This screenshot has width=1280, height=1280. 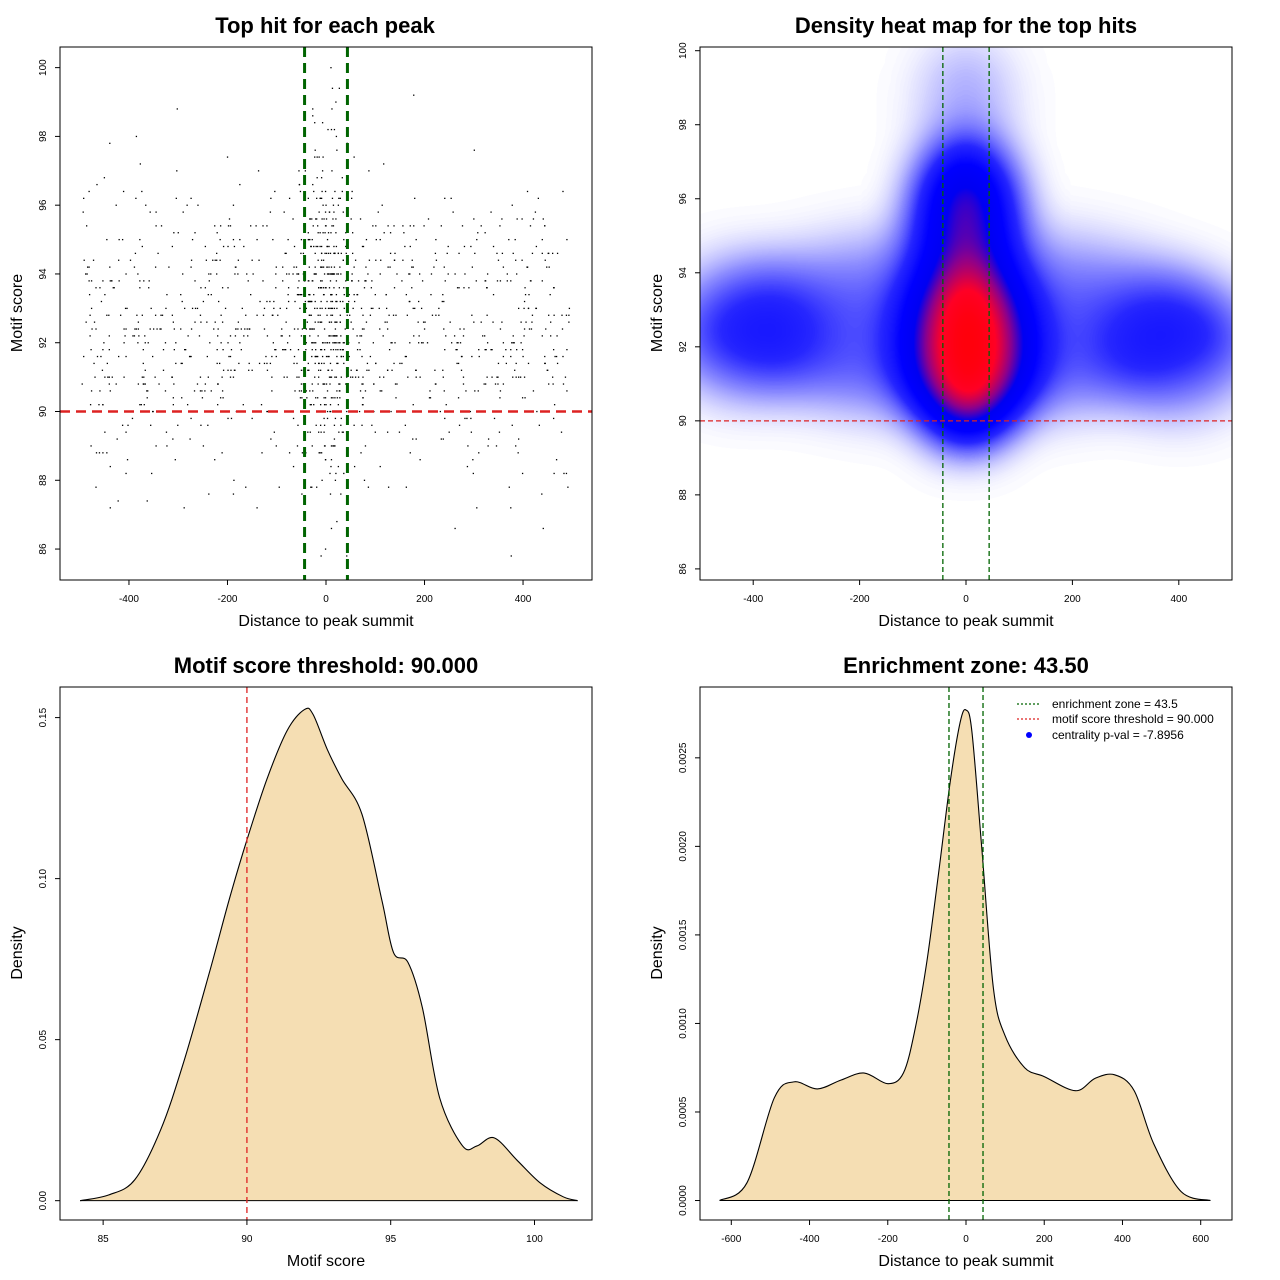 What do you see at coordinates (966, 953) in the screenshot?
I see `reference-lines` at bounding box center [966, 953].